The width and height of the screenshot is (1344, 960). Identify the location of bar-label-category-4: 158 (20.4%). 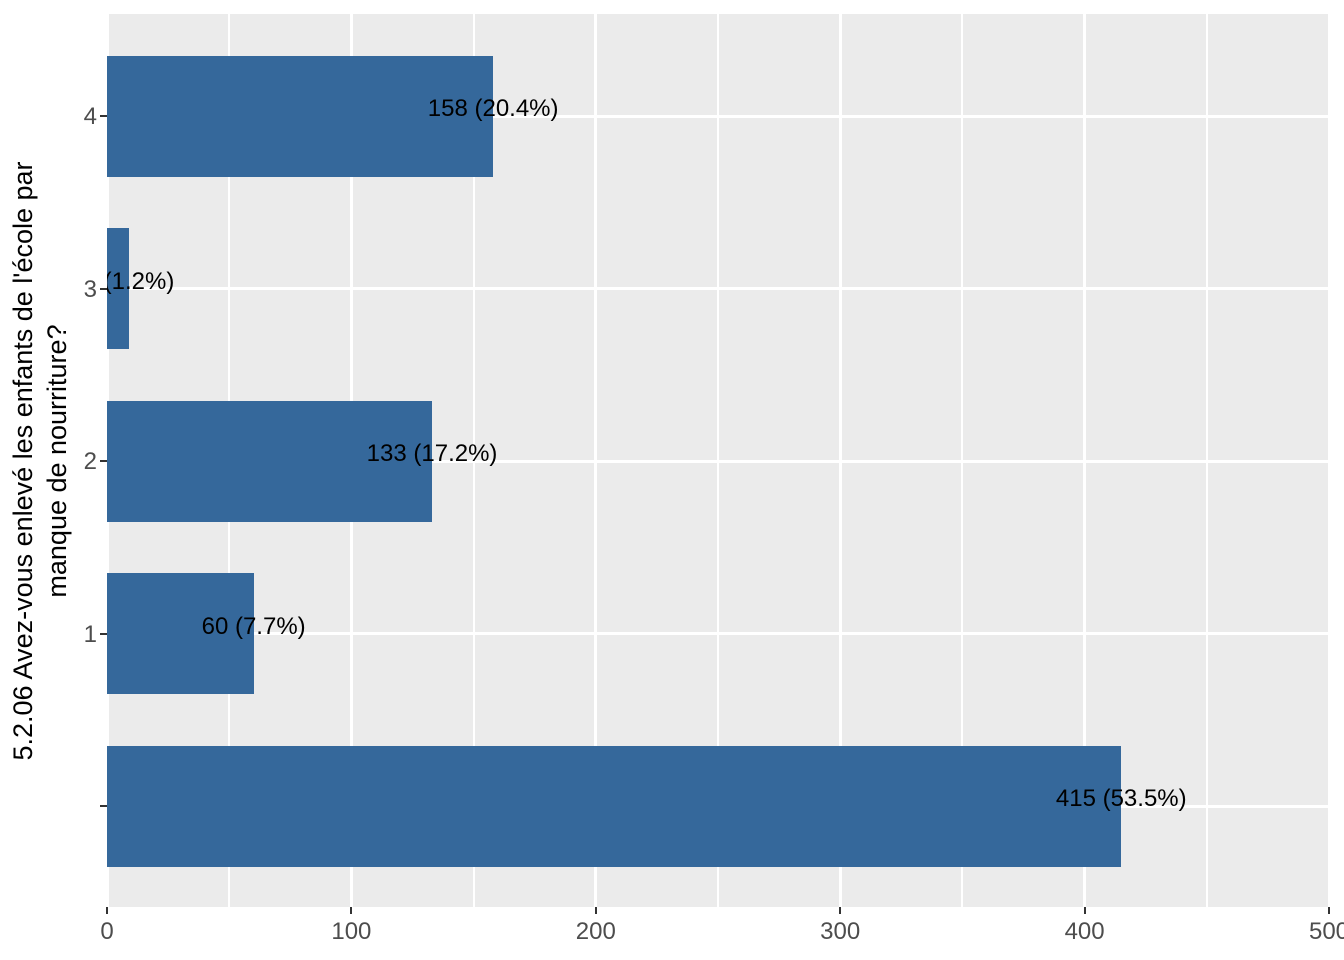
(493, 108).